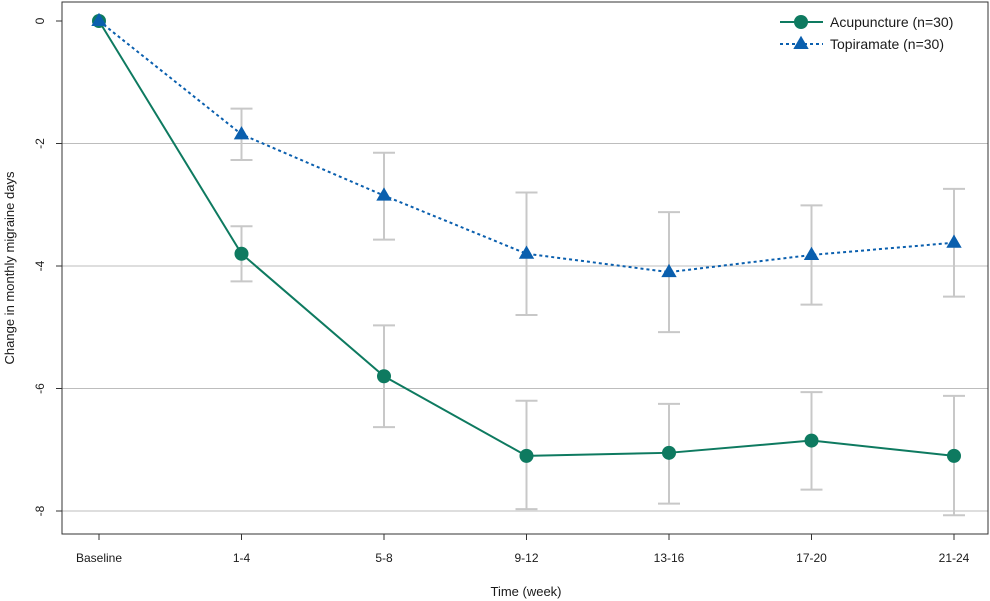 This screenshot has height=601, width=990. I want to click on y-tick-label: 0, so click(40, 20).